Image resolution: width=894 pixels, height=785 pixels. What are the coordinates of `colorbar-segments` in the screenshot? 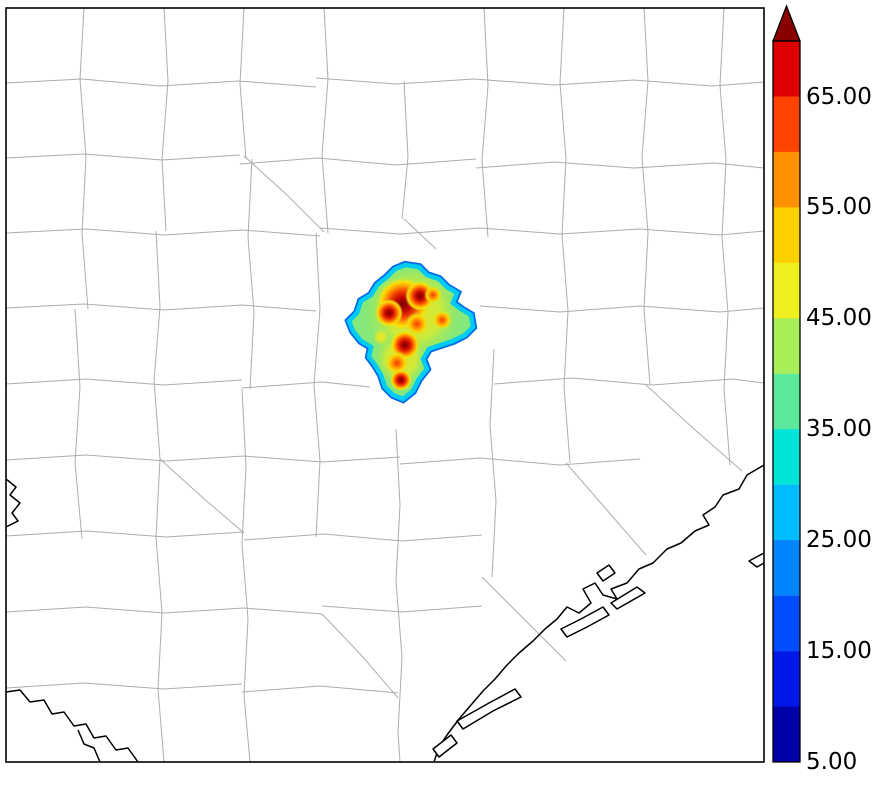 It's located at (786, 401).